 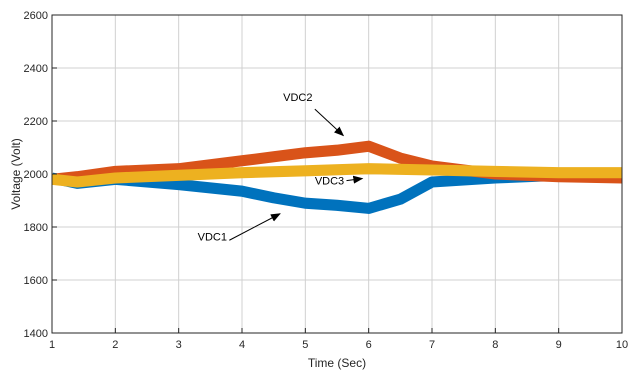 What do you see at coordinates (36, 122) in the screenshot?
I see `y-tick-label: 2200` at bounding box center [36, 122].